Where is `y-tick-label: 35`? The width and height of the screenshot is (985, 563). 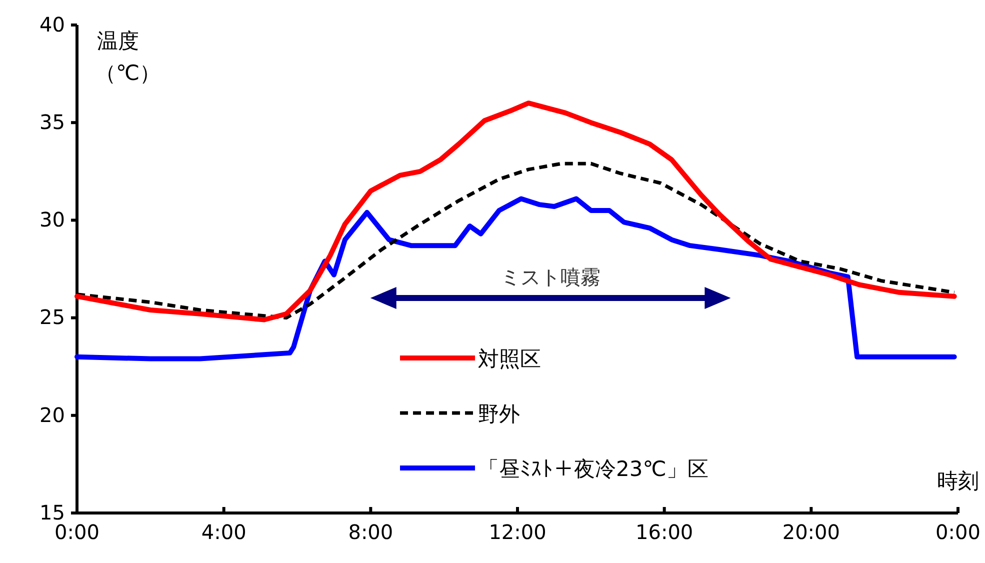
y-tick-label: 35 is located at coordinates (52, 122).